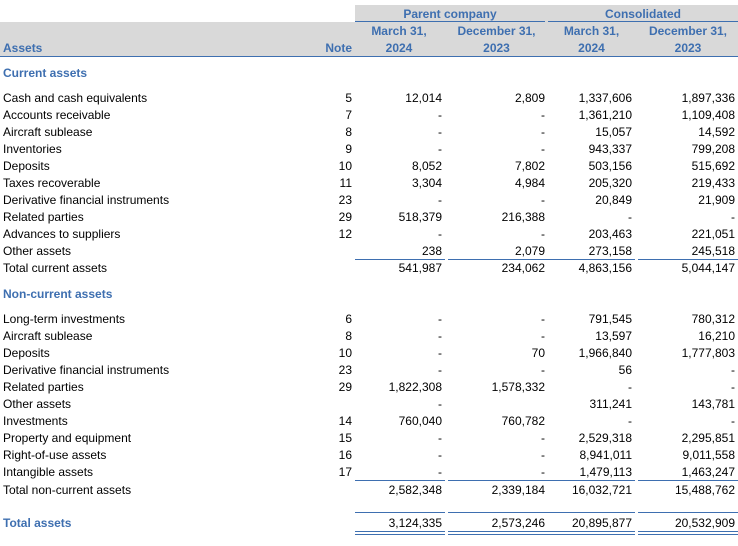 Image resolution: width=738 pixels, height=546 pixels. I want to click on amount: 4,863,156, so click(605, 268).